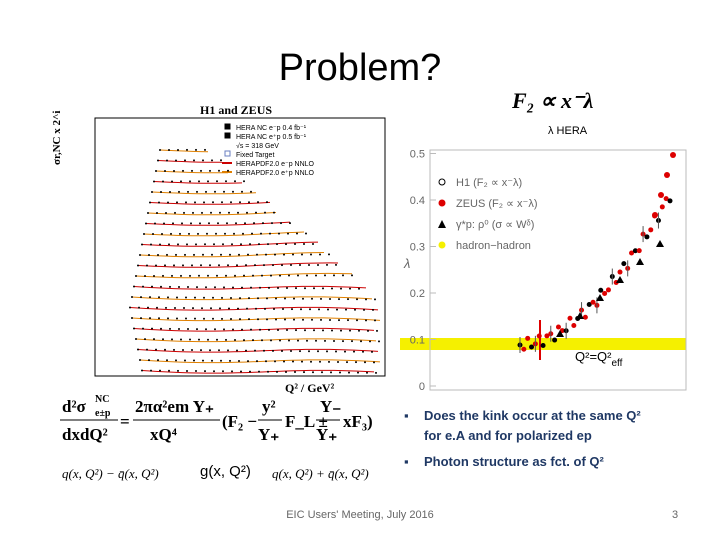 This screenshot has height=540, width=720. I want to click on distribution: q(x, Q²) − q̄(x, Q²), so click(110, 473).